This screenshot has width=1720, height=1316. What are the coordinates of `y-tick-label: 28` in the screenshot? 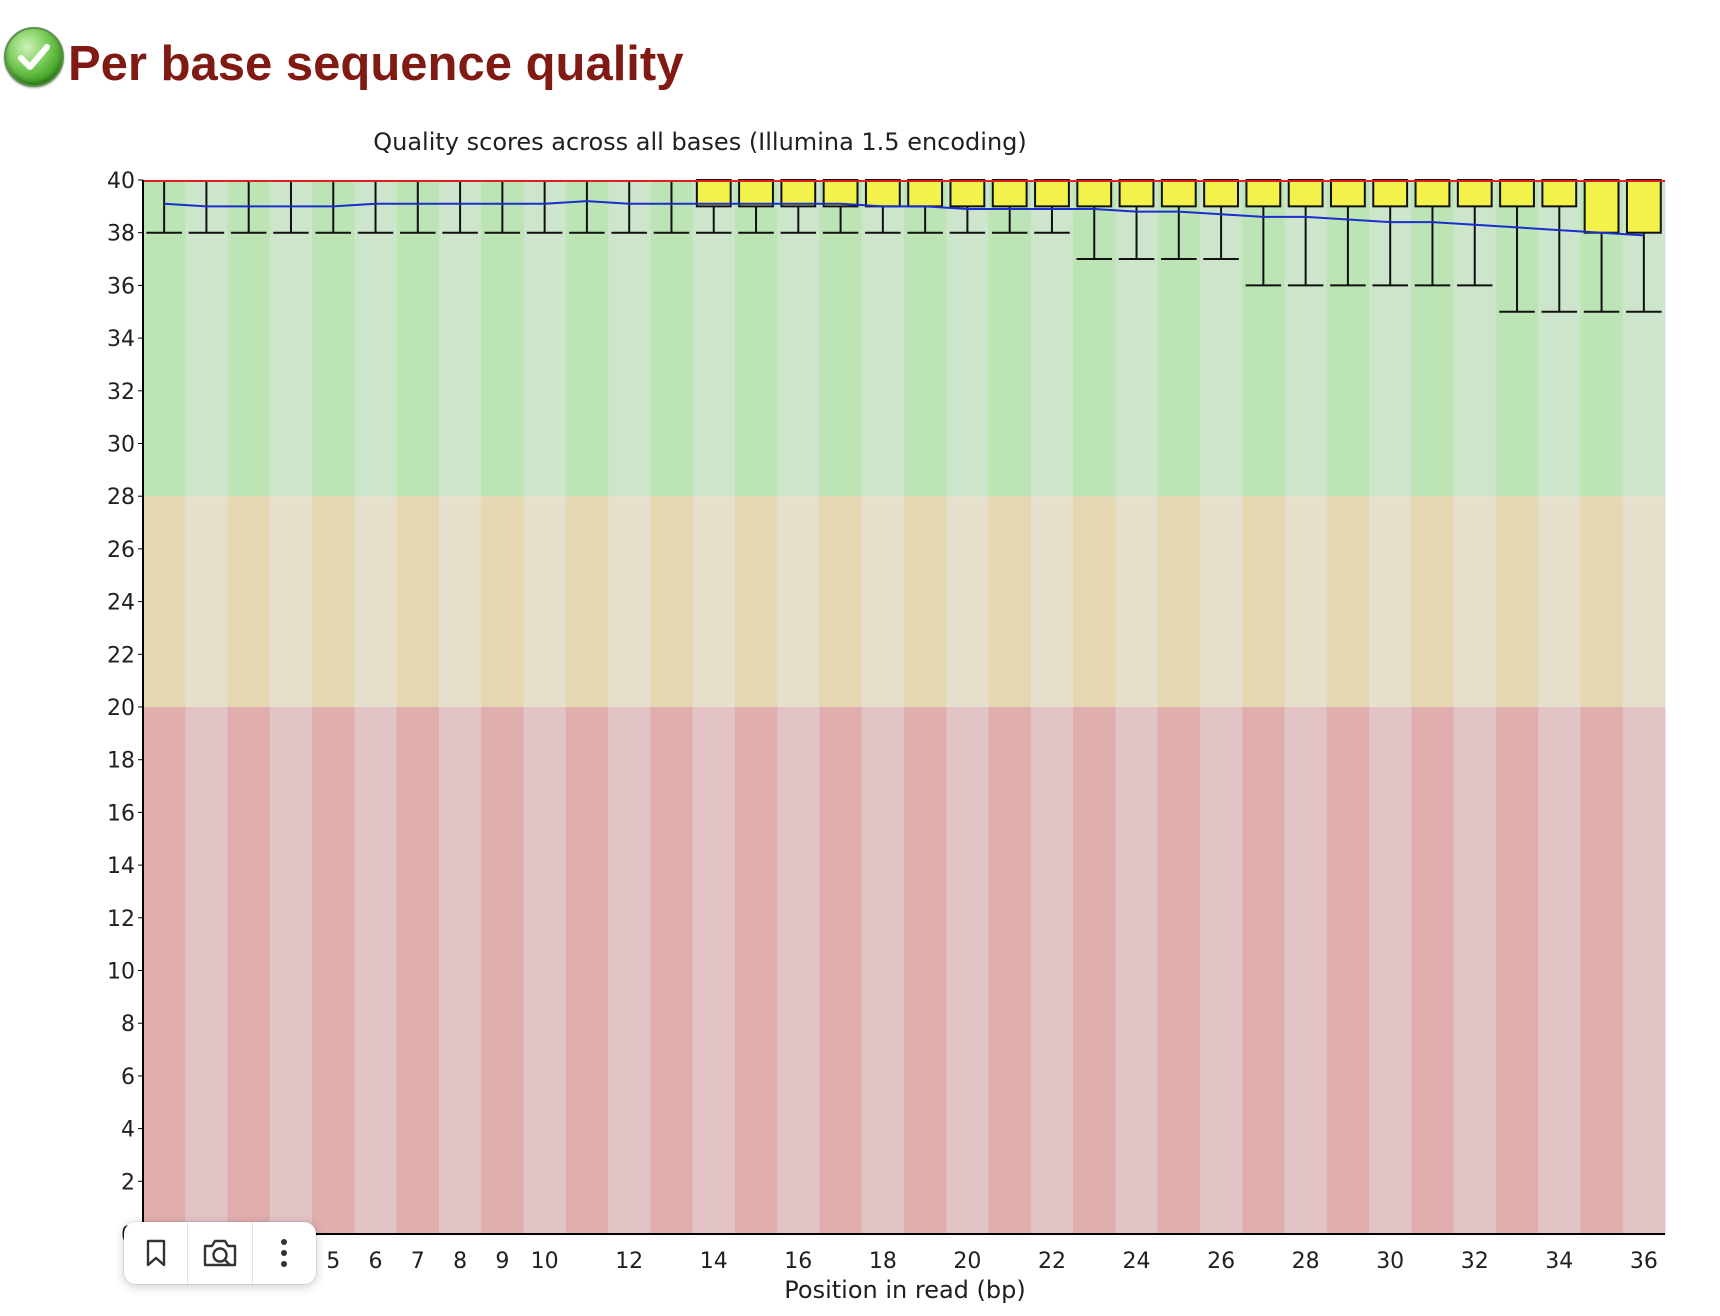 It's located at (121, 497).